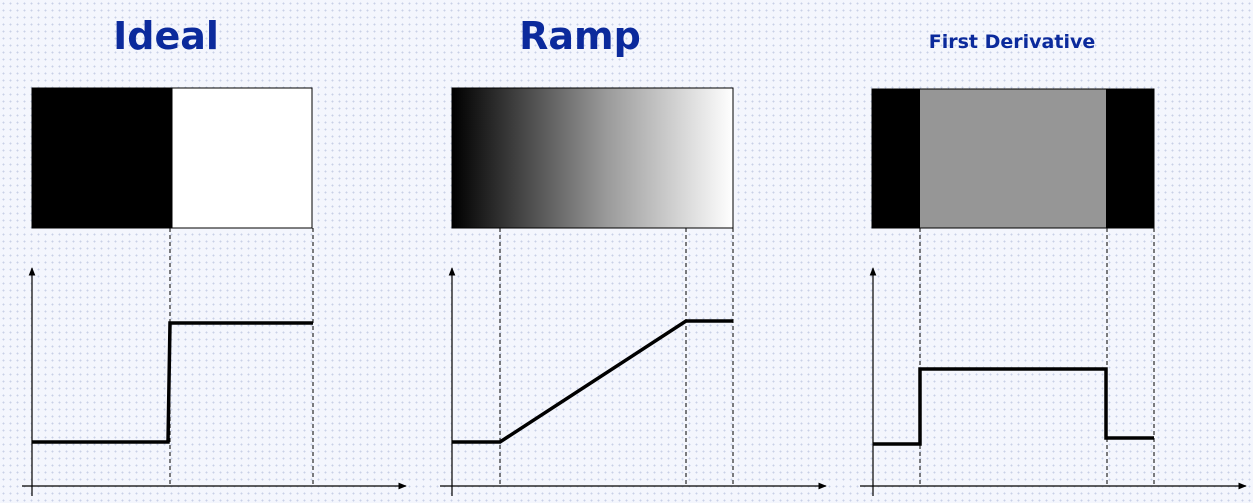  I want to click on ideal-profile-line, so click(172, 382).